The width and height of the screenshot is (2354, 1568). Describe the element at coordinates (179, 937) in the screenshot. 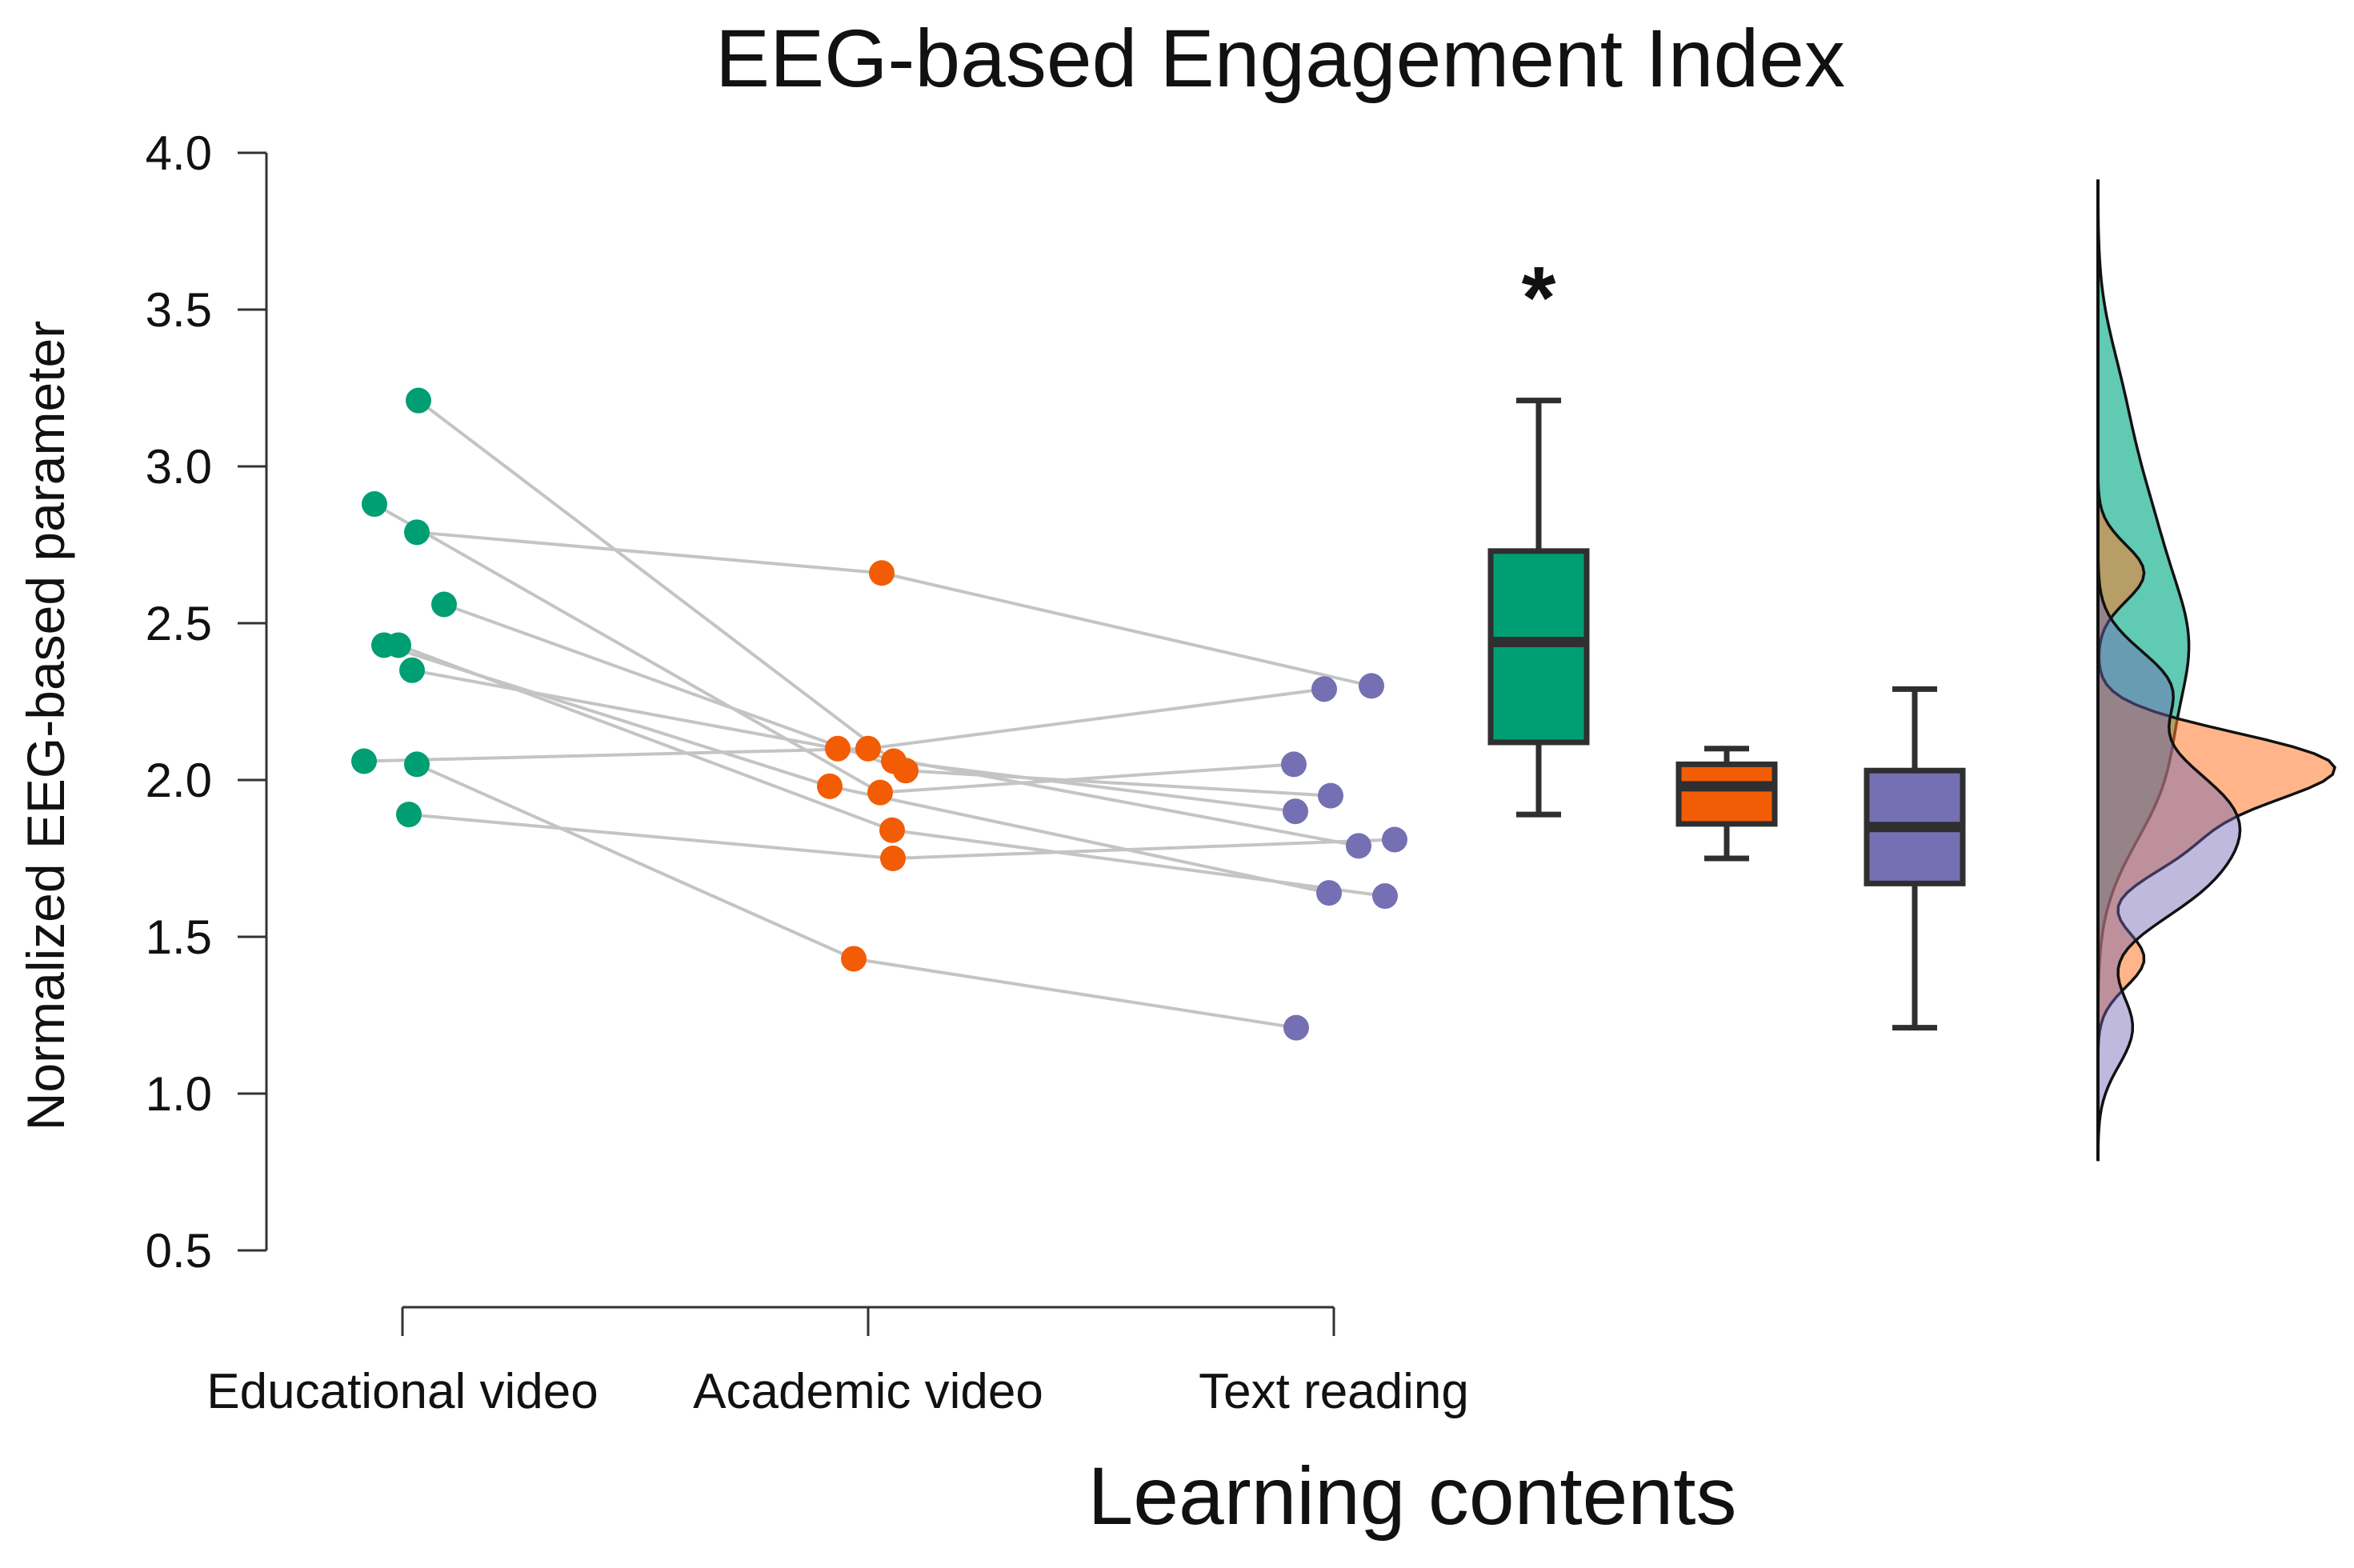

I see `y-tick-label: 1.5` at that location.